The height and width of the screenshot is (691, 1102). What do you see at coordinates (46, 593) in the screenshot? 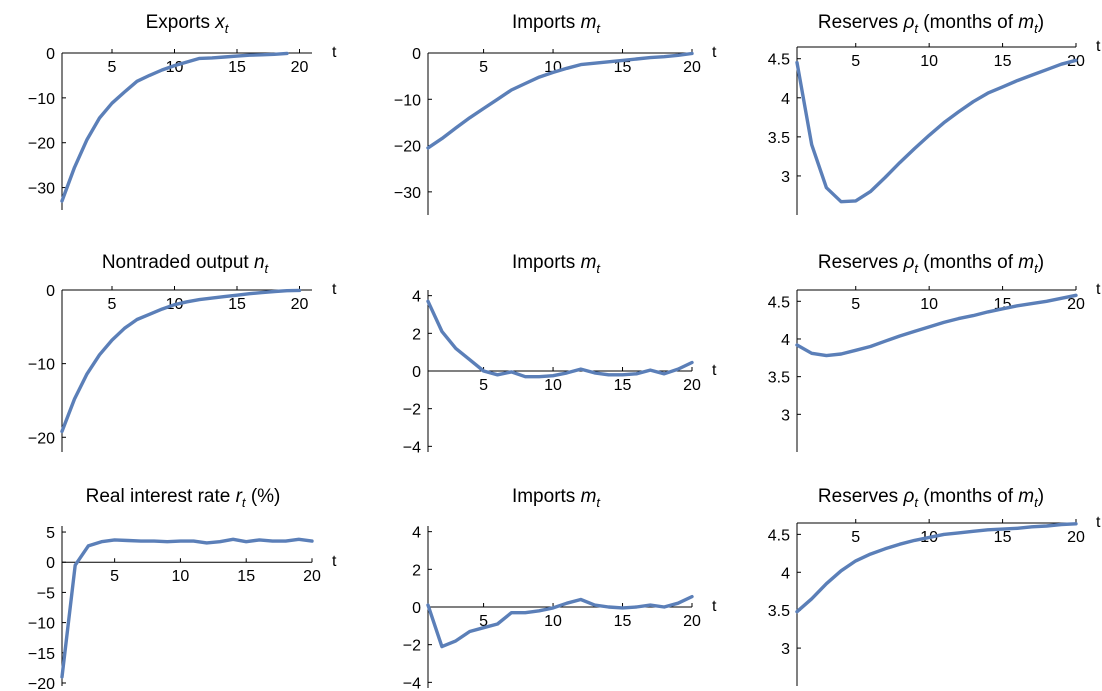
I see `y-tick-label: −5` at bounding box center [46, 593].